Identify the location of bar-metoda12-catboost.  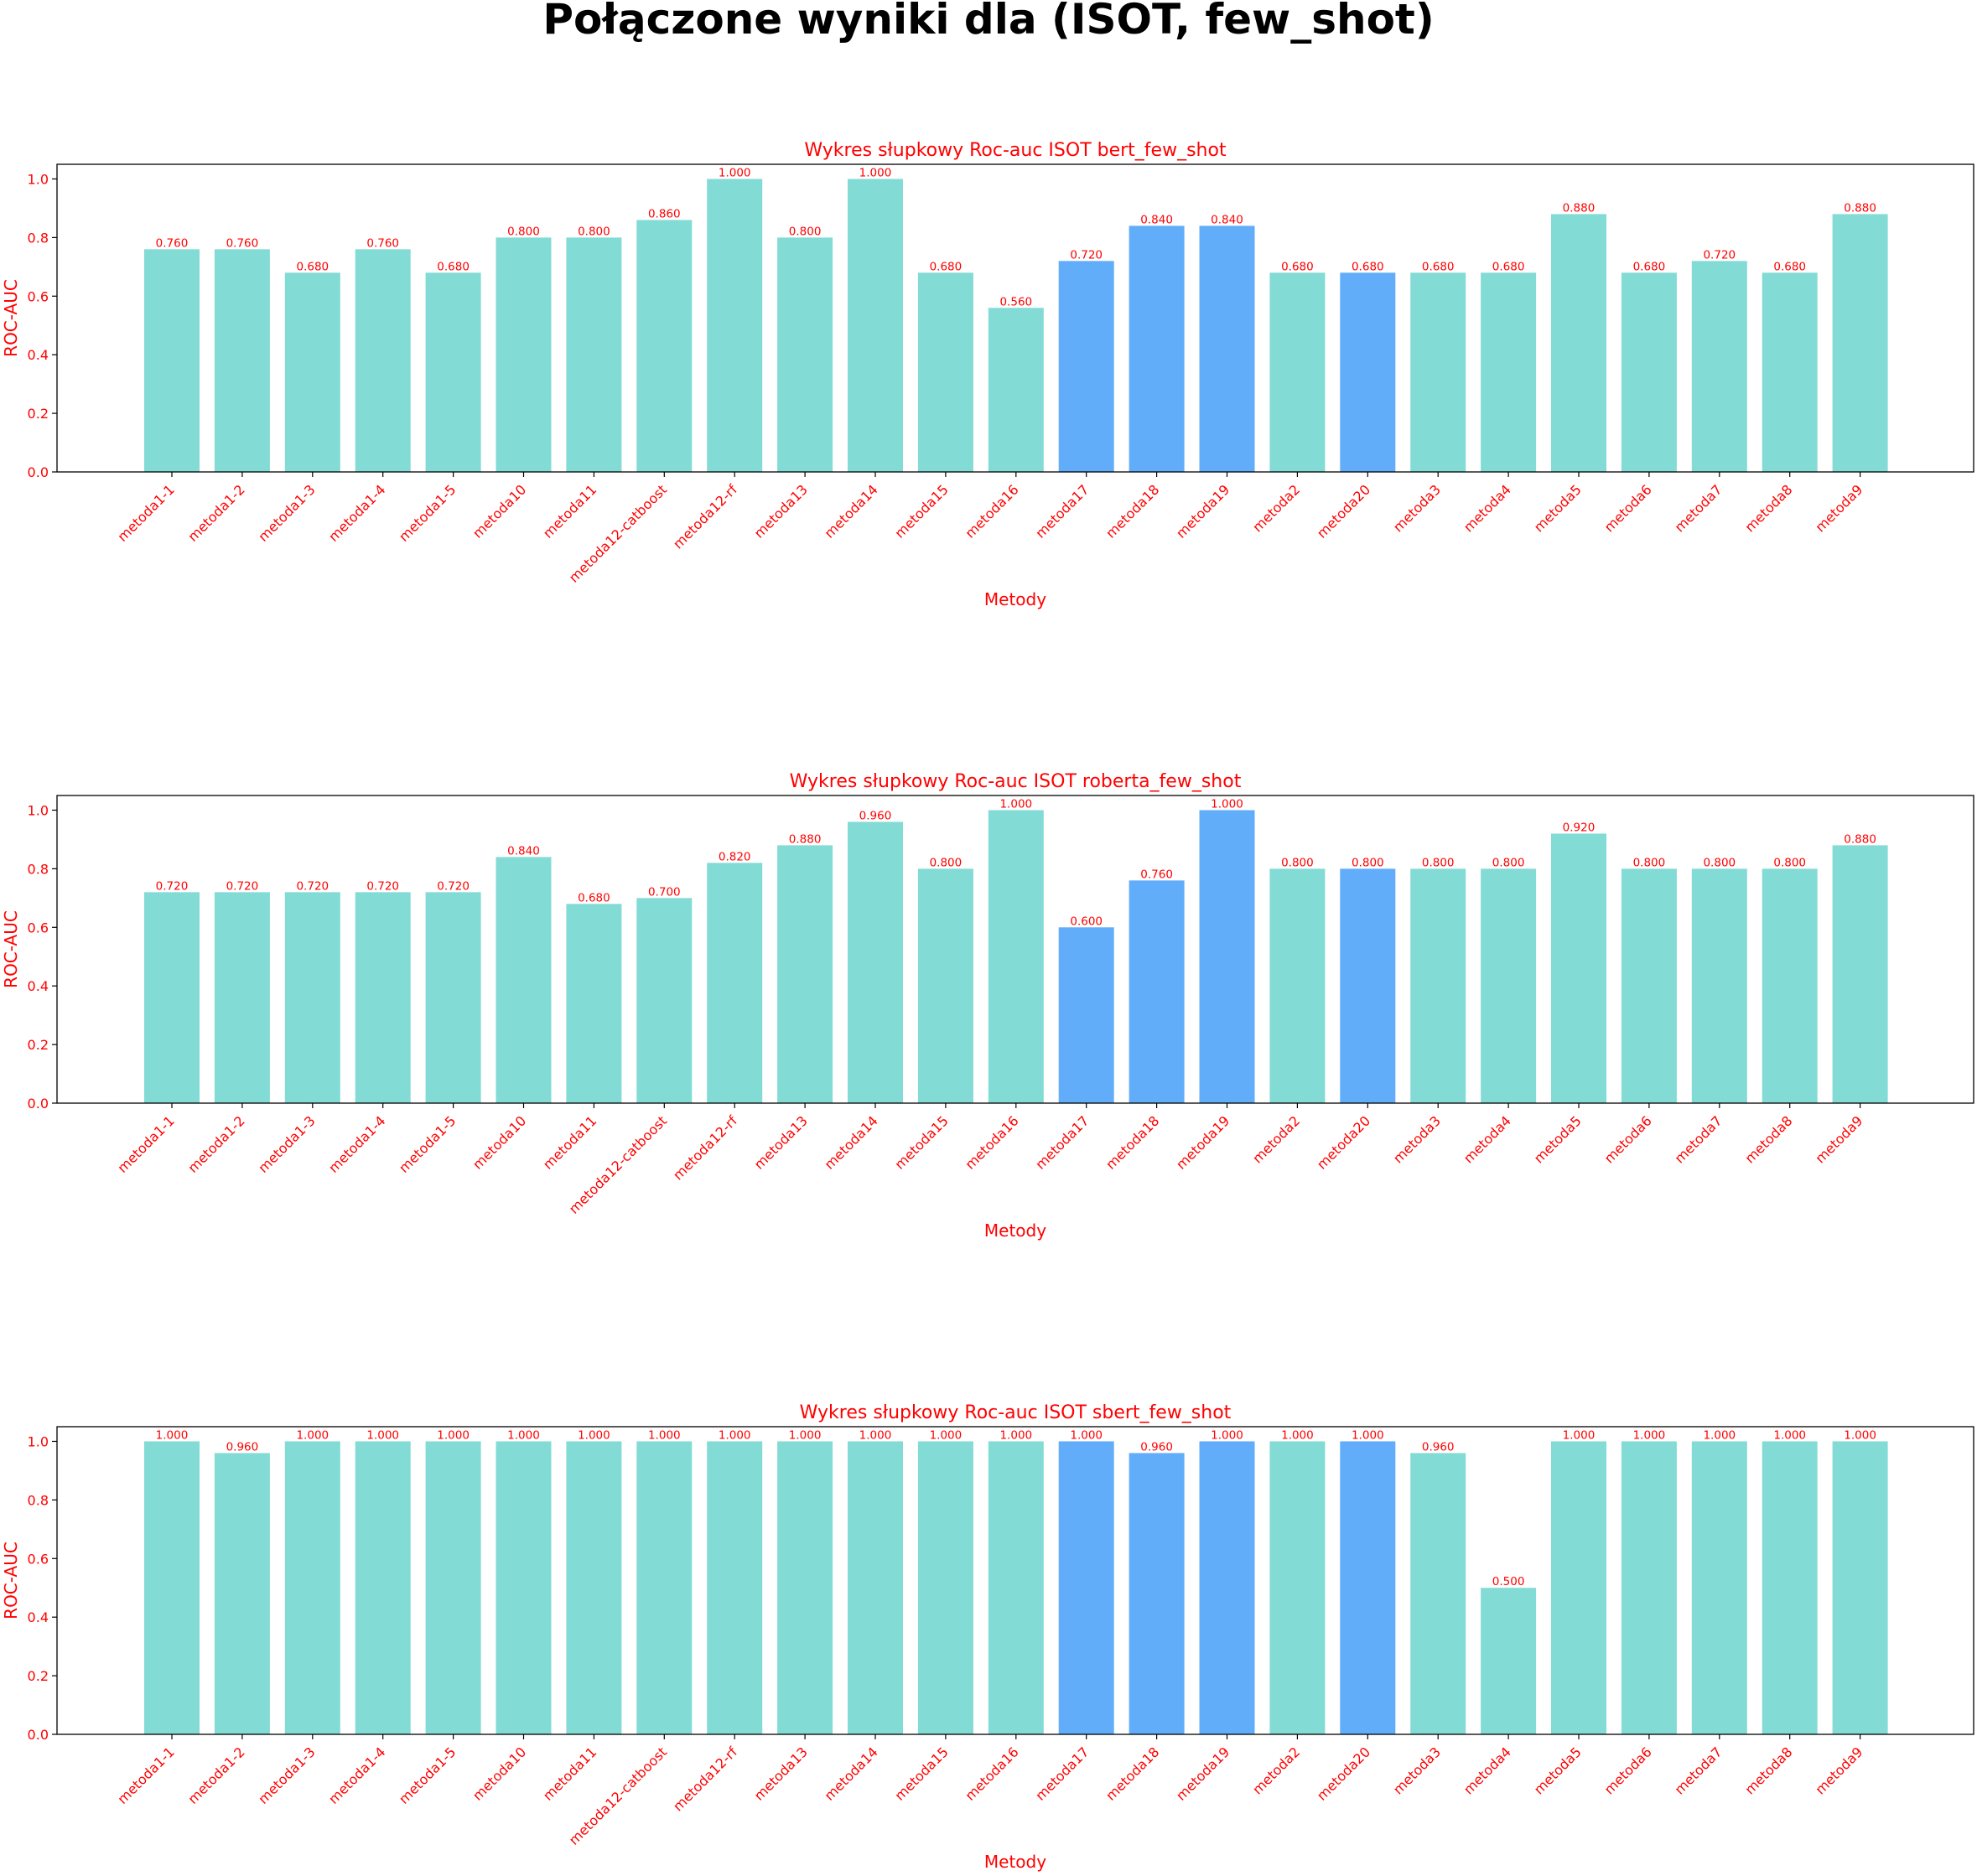
(664, 1000).